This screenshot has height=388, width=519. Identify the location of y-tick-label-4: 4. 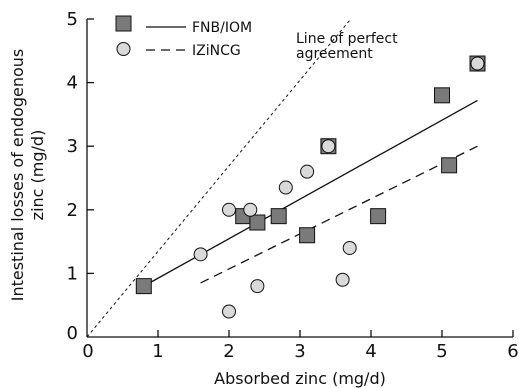
(72, 83).